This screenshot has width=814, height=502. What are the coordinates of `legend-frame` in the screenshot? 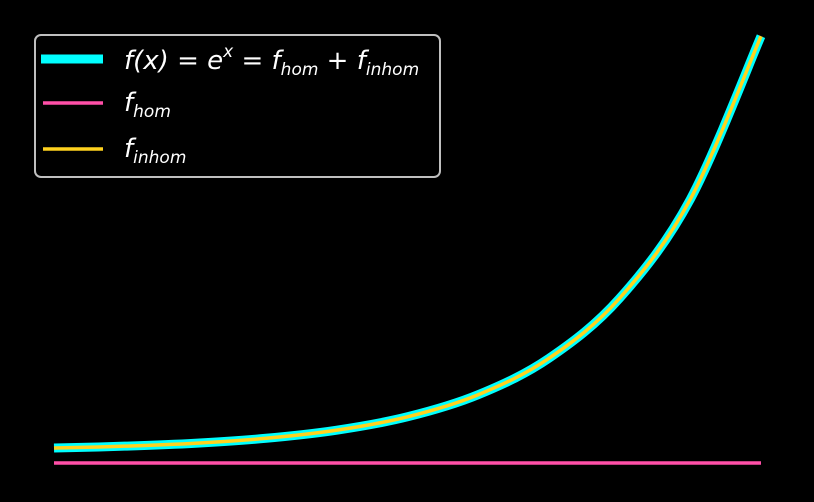 It's located at (237, 106).